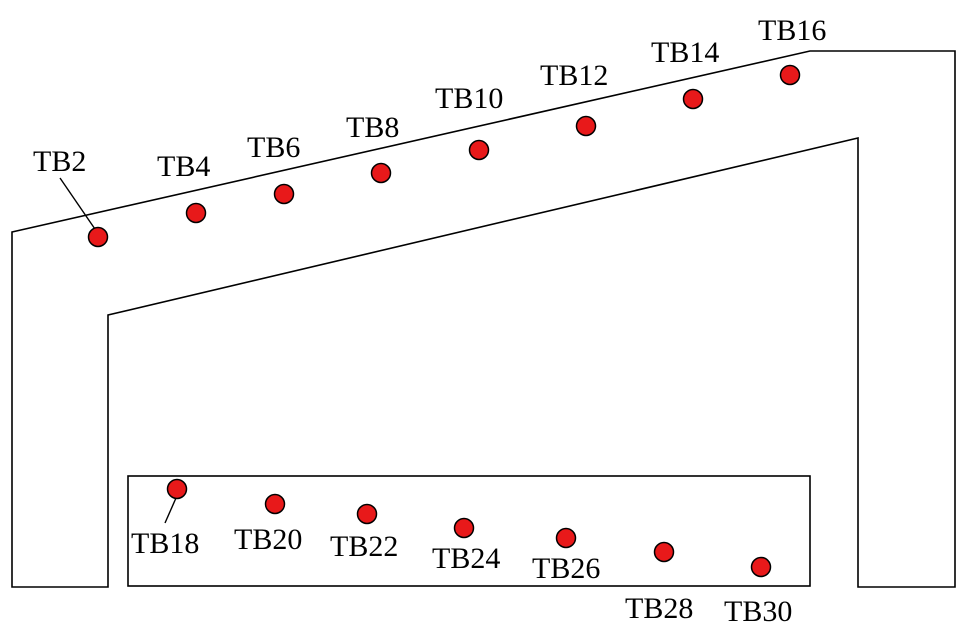 Image resolution: width=962 pixels, height=635 pixels. What do you see at coordinates (792, 30) in the screenshot?
I see `point-label-tb16: TB16` at bounding box center [792, 30].